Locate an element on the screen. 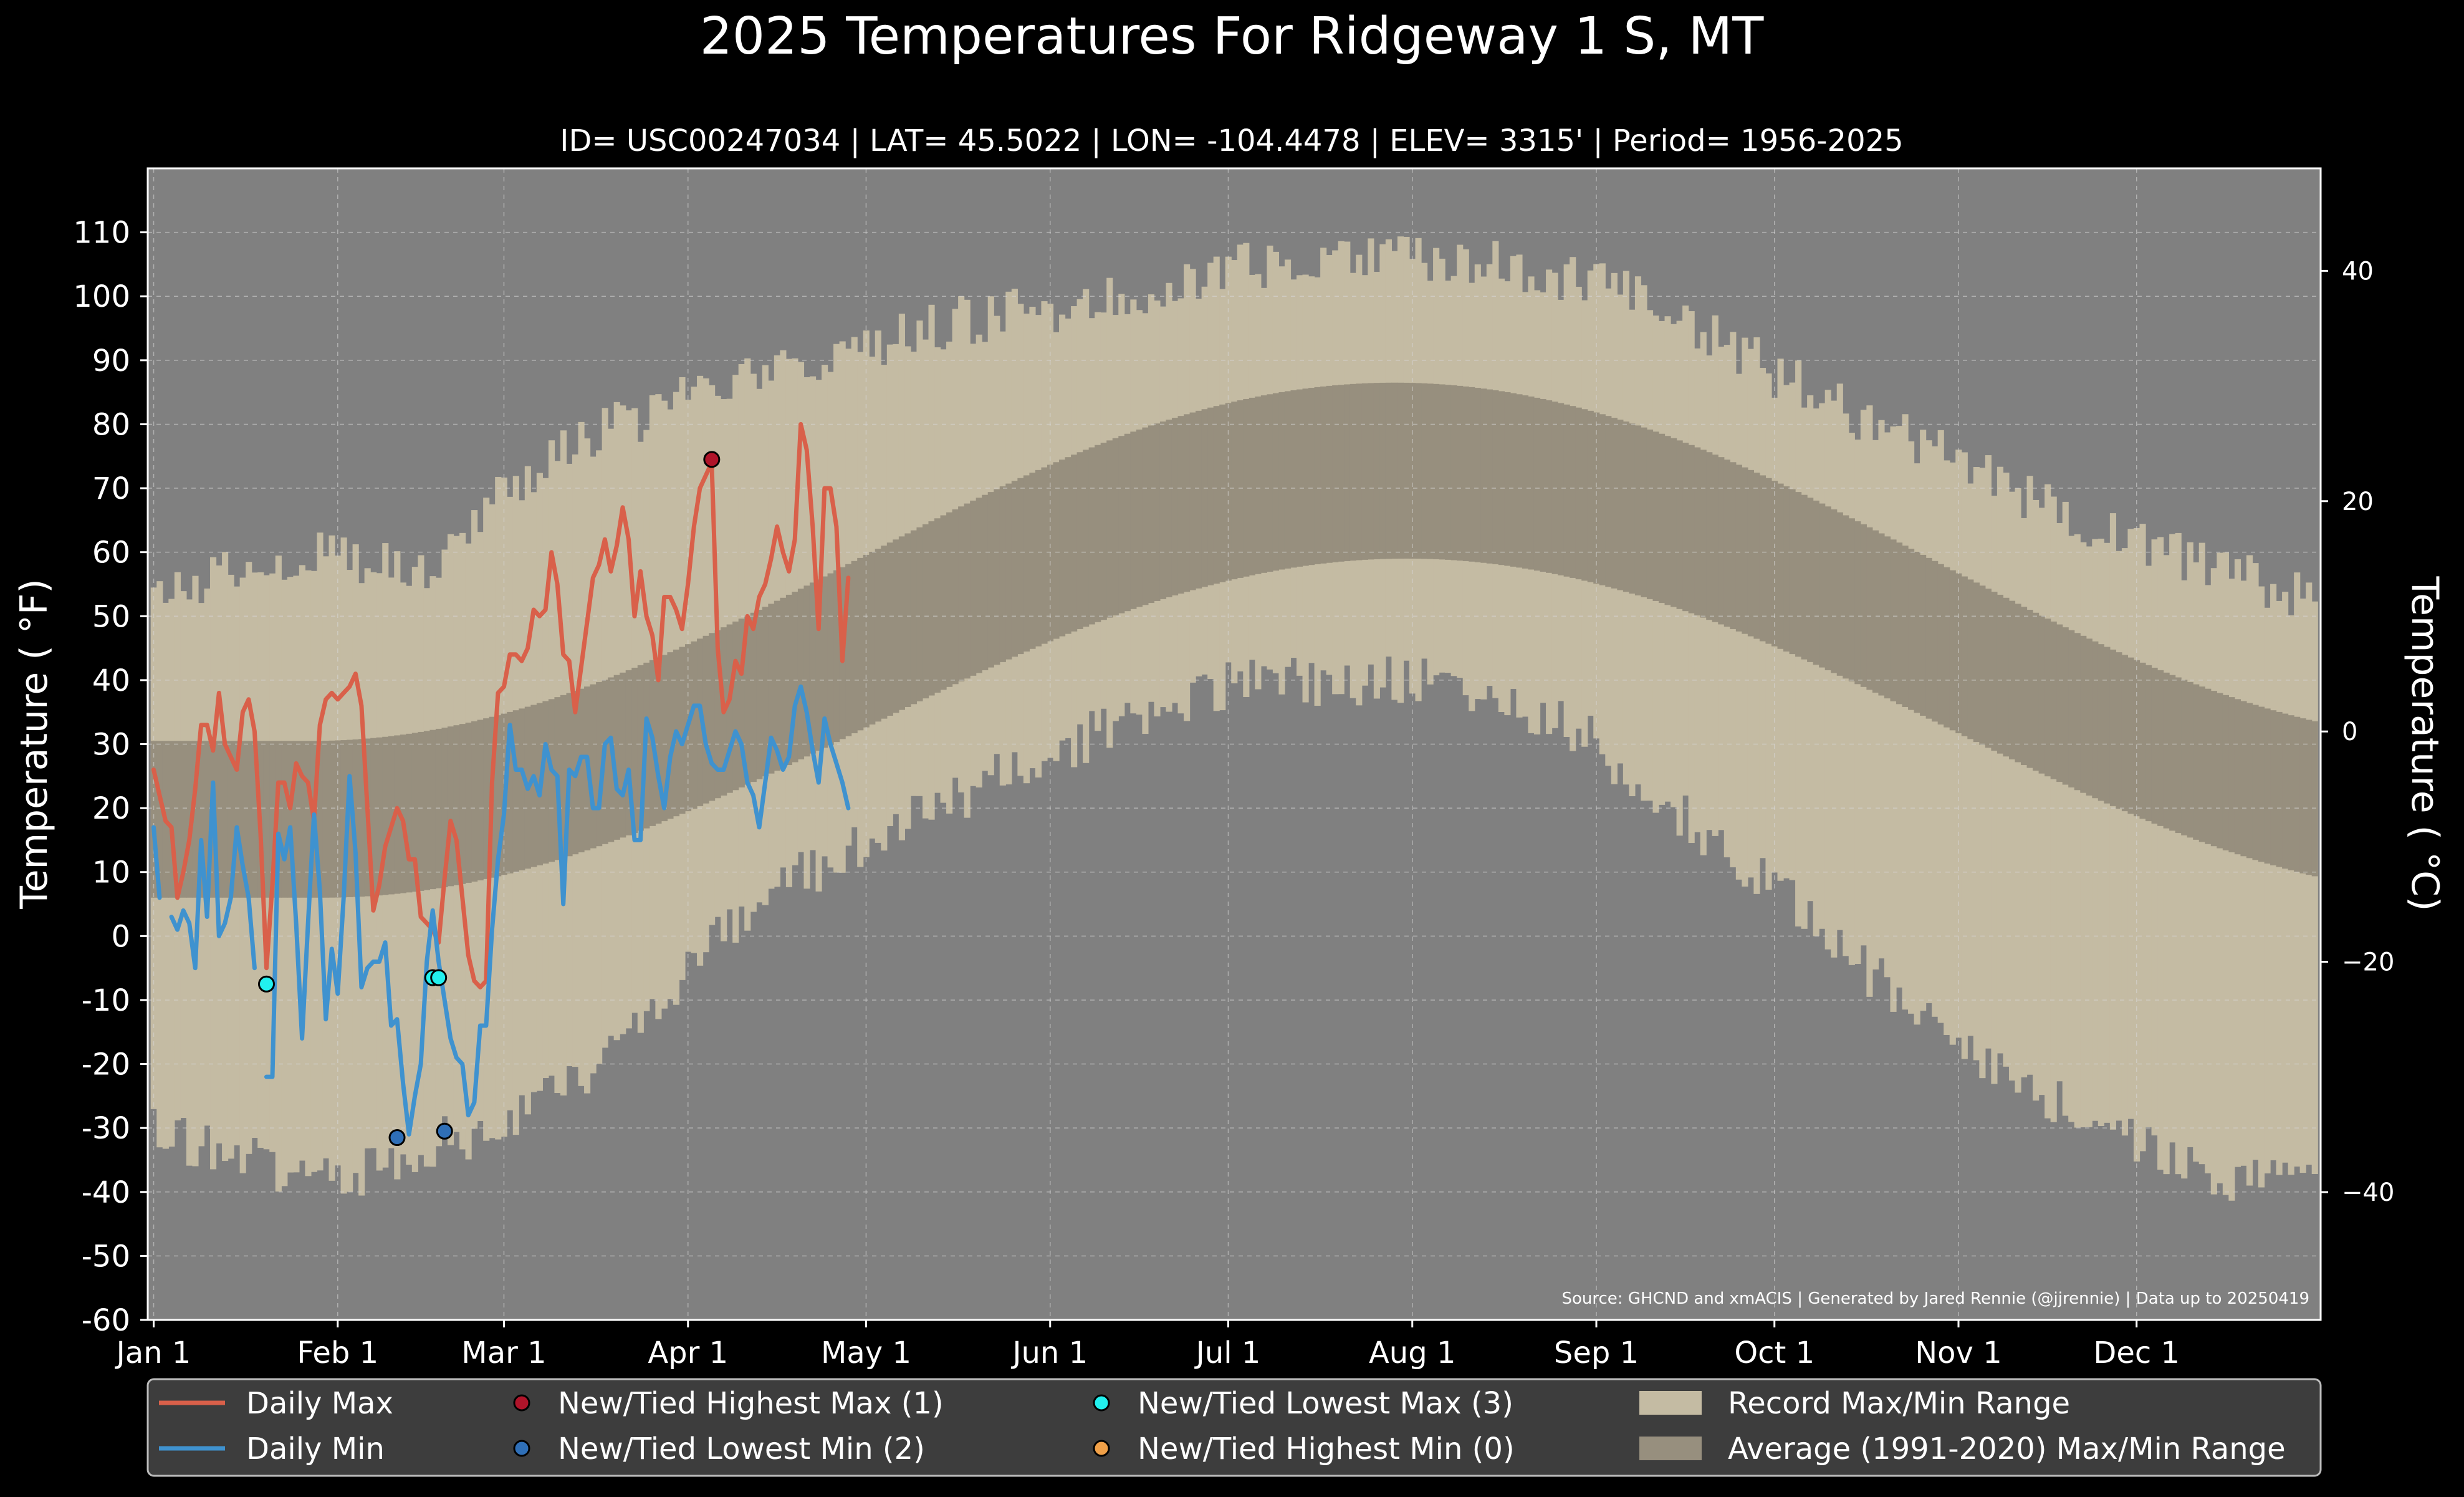 This screenshot has width=2464, height=1497. legend-item: Daily Max is located at coordinates (276, 1403).